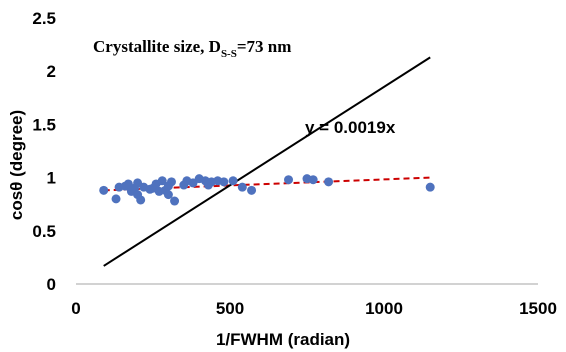 The height and width of the screenshot is (352, 566). Describe the element at coordinates (230, 308) in the screenshot. I see `x-tick-label: 500` at that location.